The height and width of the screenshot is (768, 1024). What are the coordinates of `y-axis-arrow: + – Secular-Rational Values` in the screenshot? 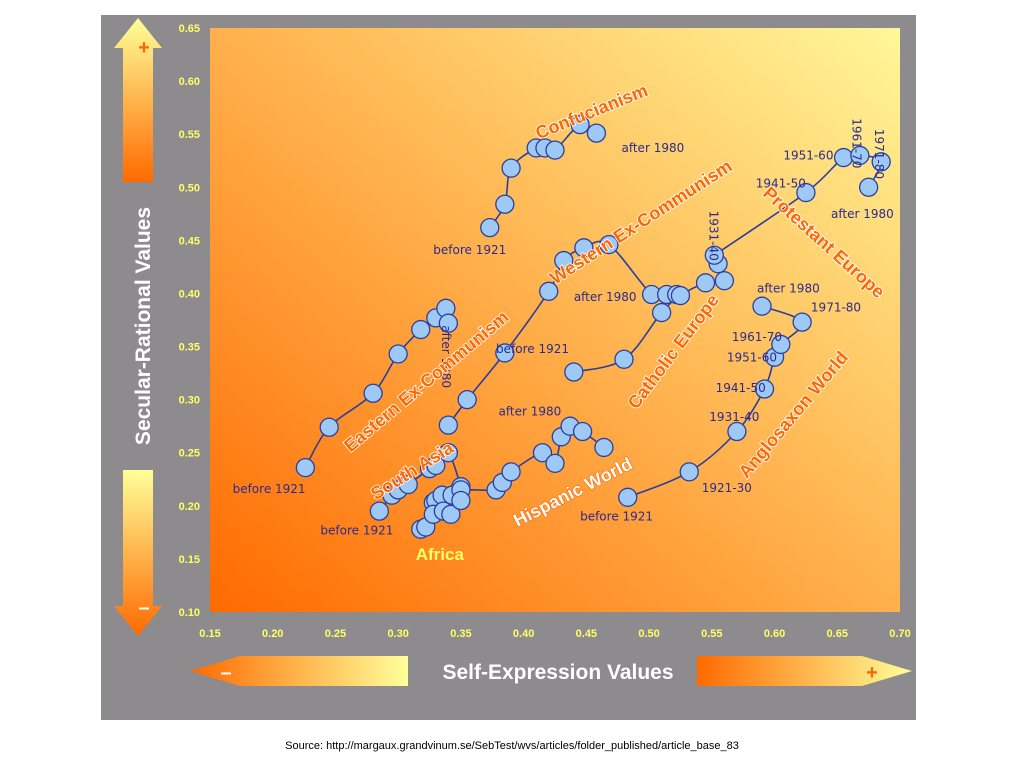 It's located at (138, 327).